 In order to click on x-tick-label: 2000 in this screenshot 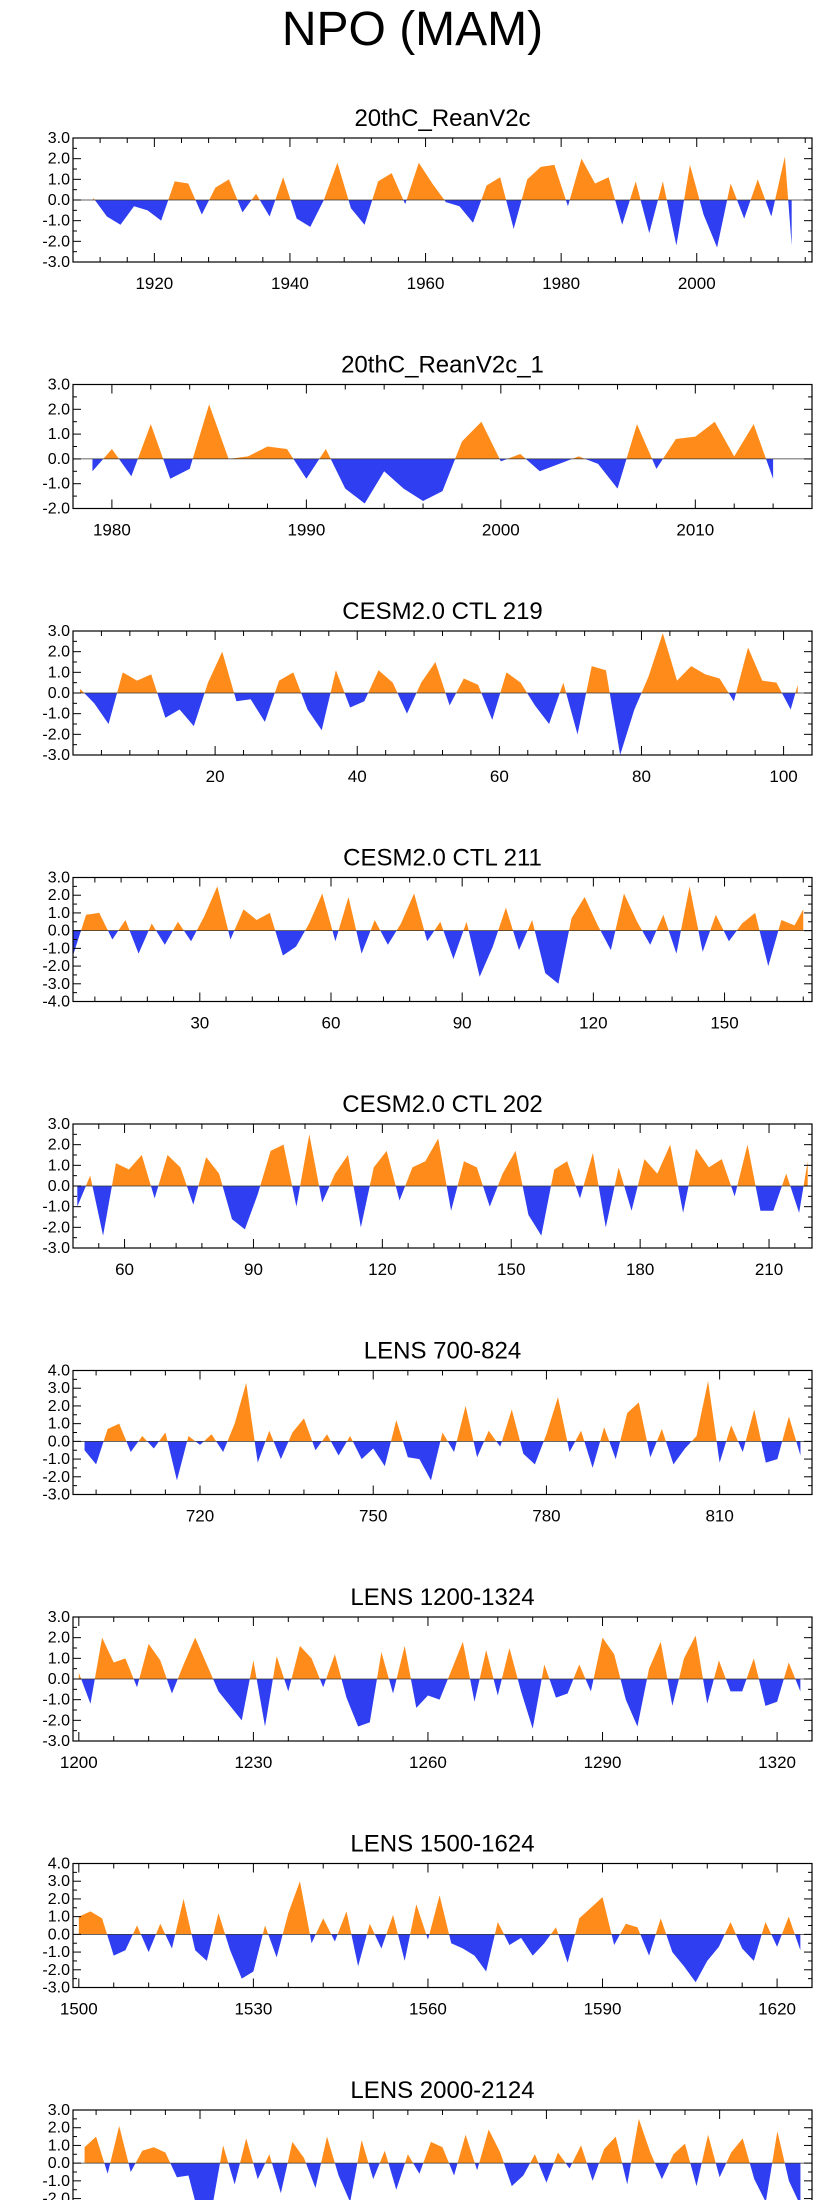, I will do `click(697, 283)`.